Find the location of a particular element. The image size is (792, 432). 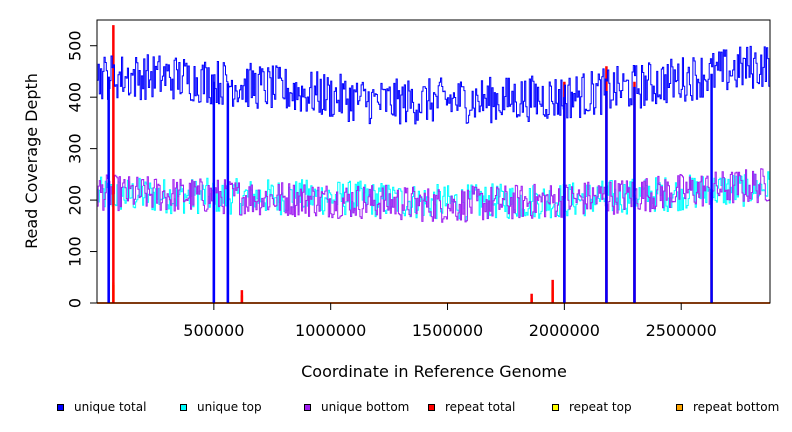

legend-label-unique-total: unique total is located at coordinates (110, 407).